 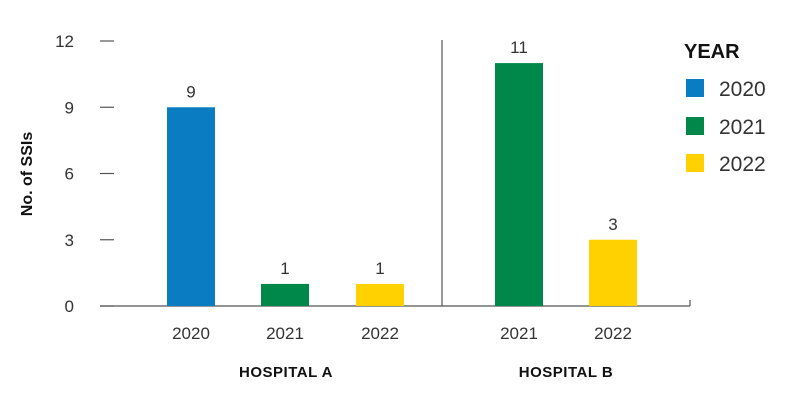 What do you see at coordinates (742, 164) in the screenshot?
I see `legend-label: 2022` at bounding box center [742, 164].